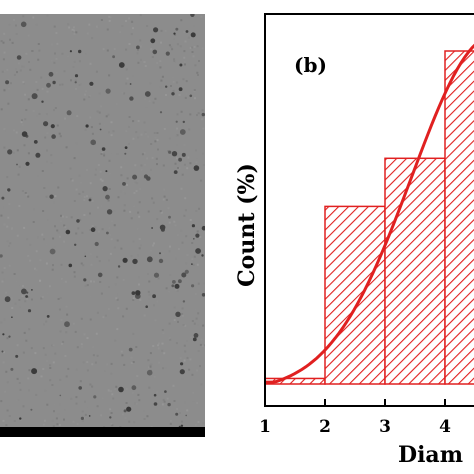  I want to click on y-axis-label: Count (%), so click(247, 225).